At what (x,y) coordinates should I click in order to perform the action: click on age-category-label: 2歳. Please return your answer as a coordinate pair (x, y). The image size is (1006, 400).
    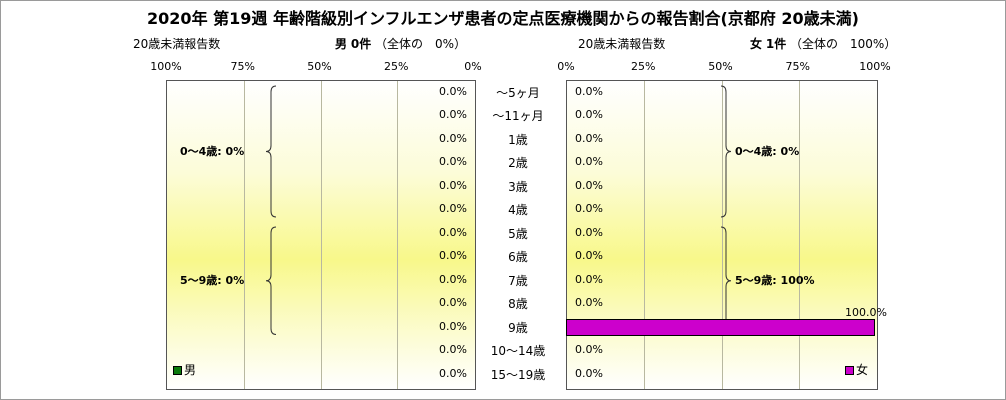
    Looking at the image, I should click on (518, 163).